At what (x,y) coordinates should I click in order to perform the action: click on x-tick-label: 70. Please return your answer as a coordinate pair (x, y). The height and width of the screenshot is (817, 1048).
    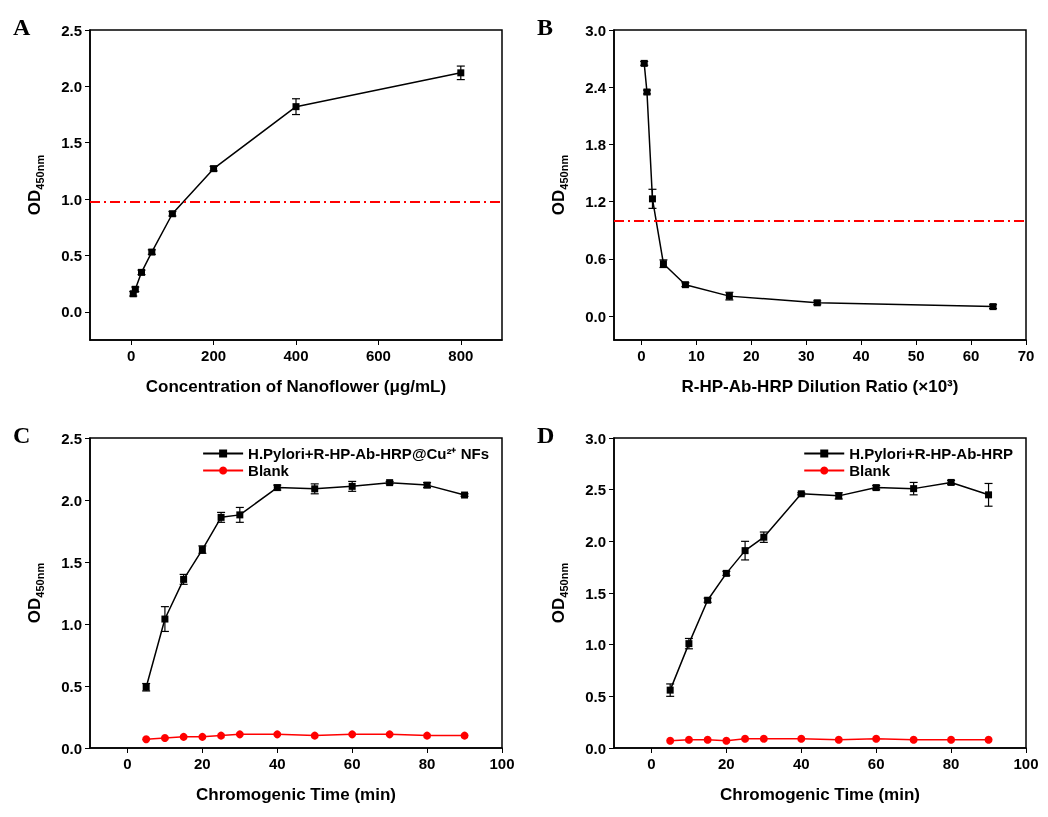
    Looking at the image, I should click on (1026, 355).